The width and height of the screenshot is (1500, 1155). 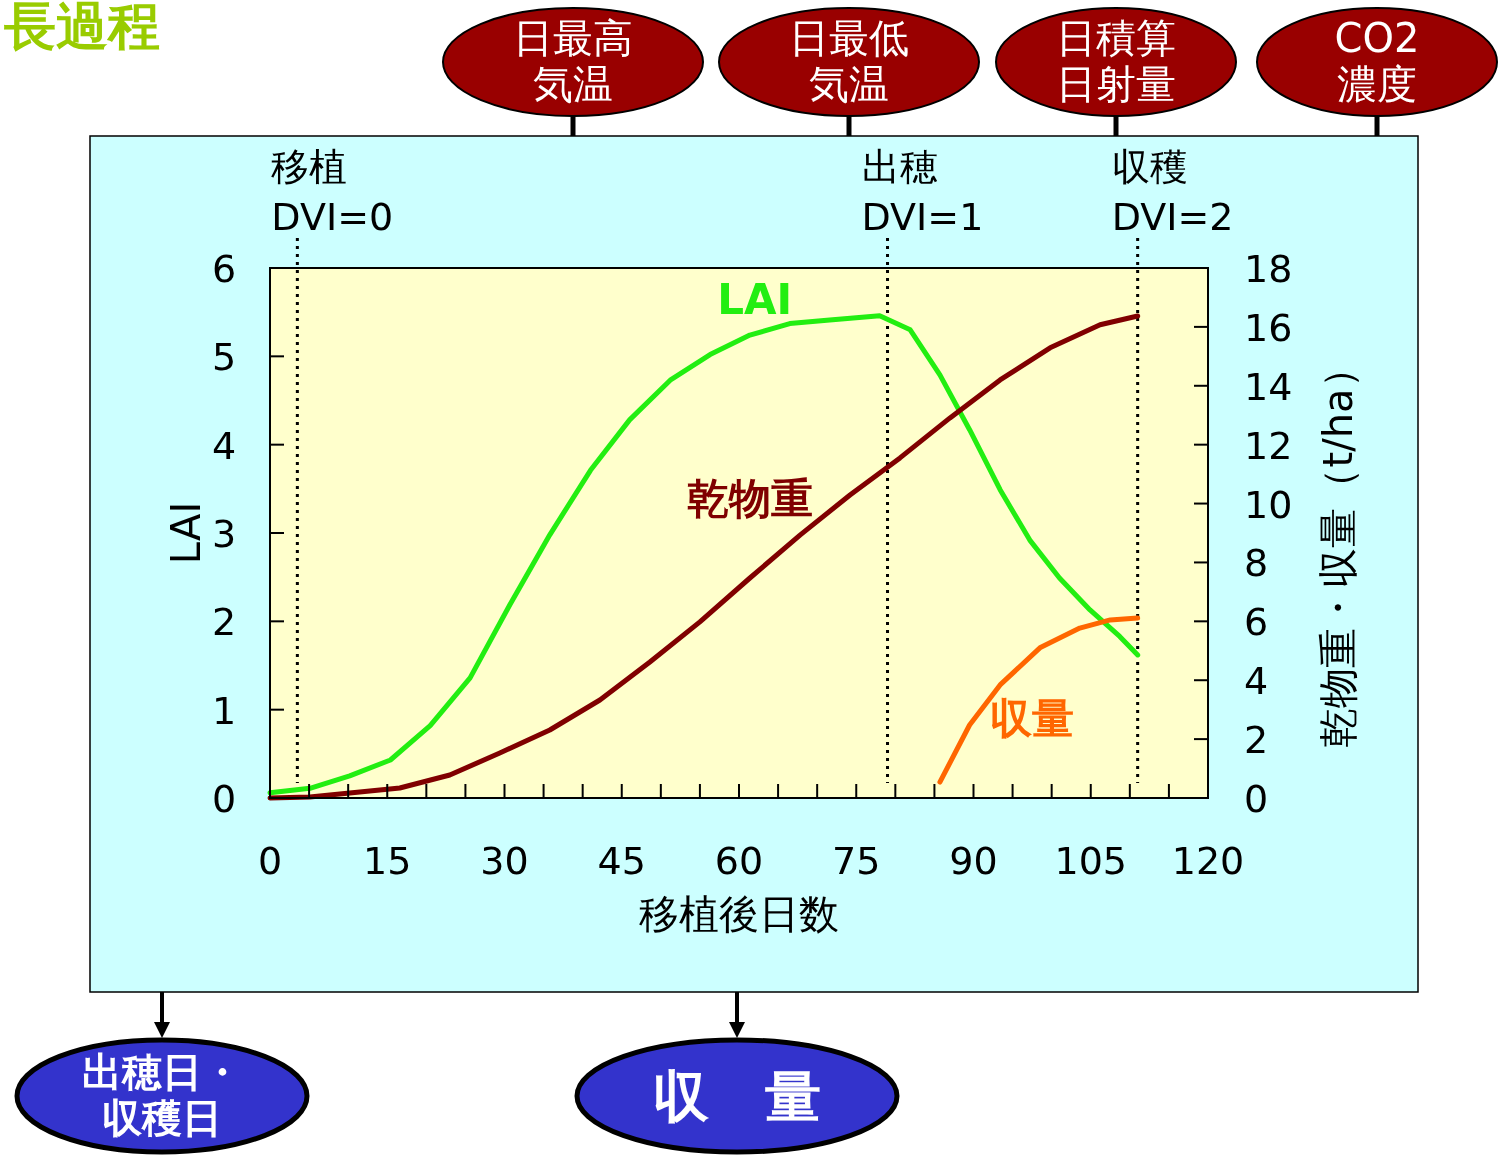 I want to click on y-tick-label: 4, so click(x=224, y=445).